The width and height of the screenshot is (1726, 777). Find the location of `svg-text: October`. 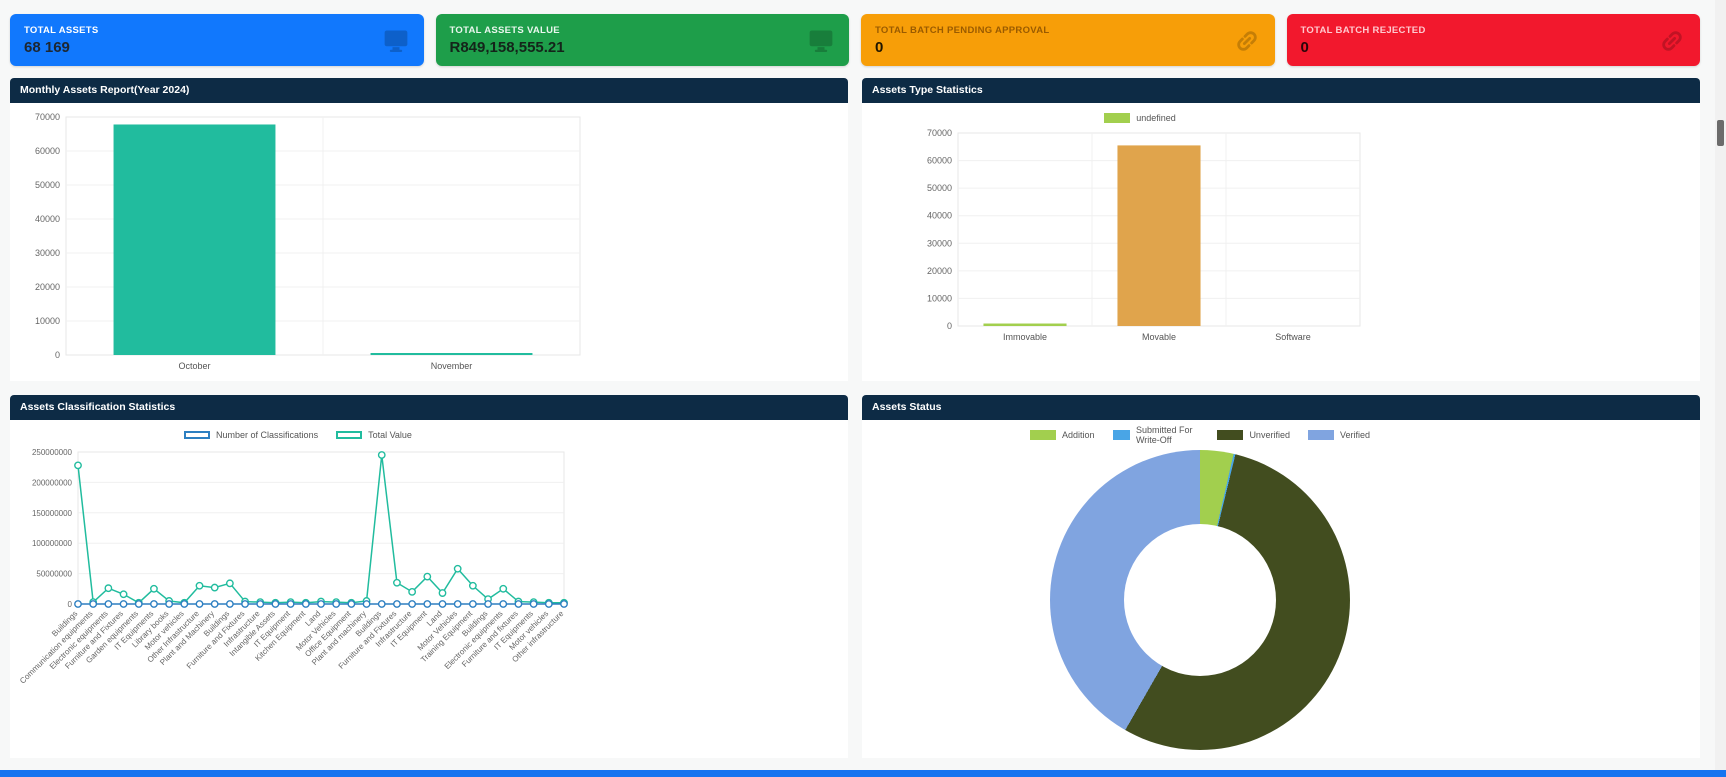

svg-text: October is located at coordinates (194, 366).